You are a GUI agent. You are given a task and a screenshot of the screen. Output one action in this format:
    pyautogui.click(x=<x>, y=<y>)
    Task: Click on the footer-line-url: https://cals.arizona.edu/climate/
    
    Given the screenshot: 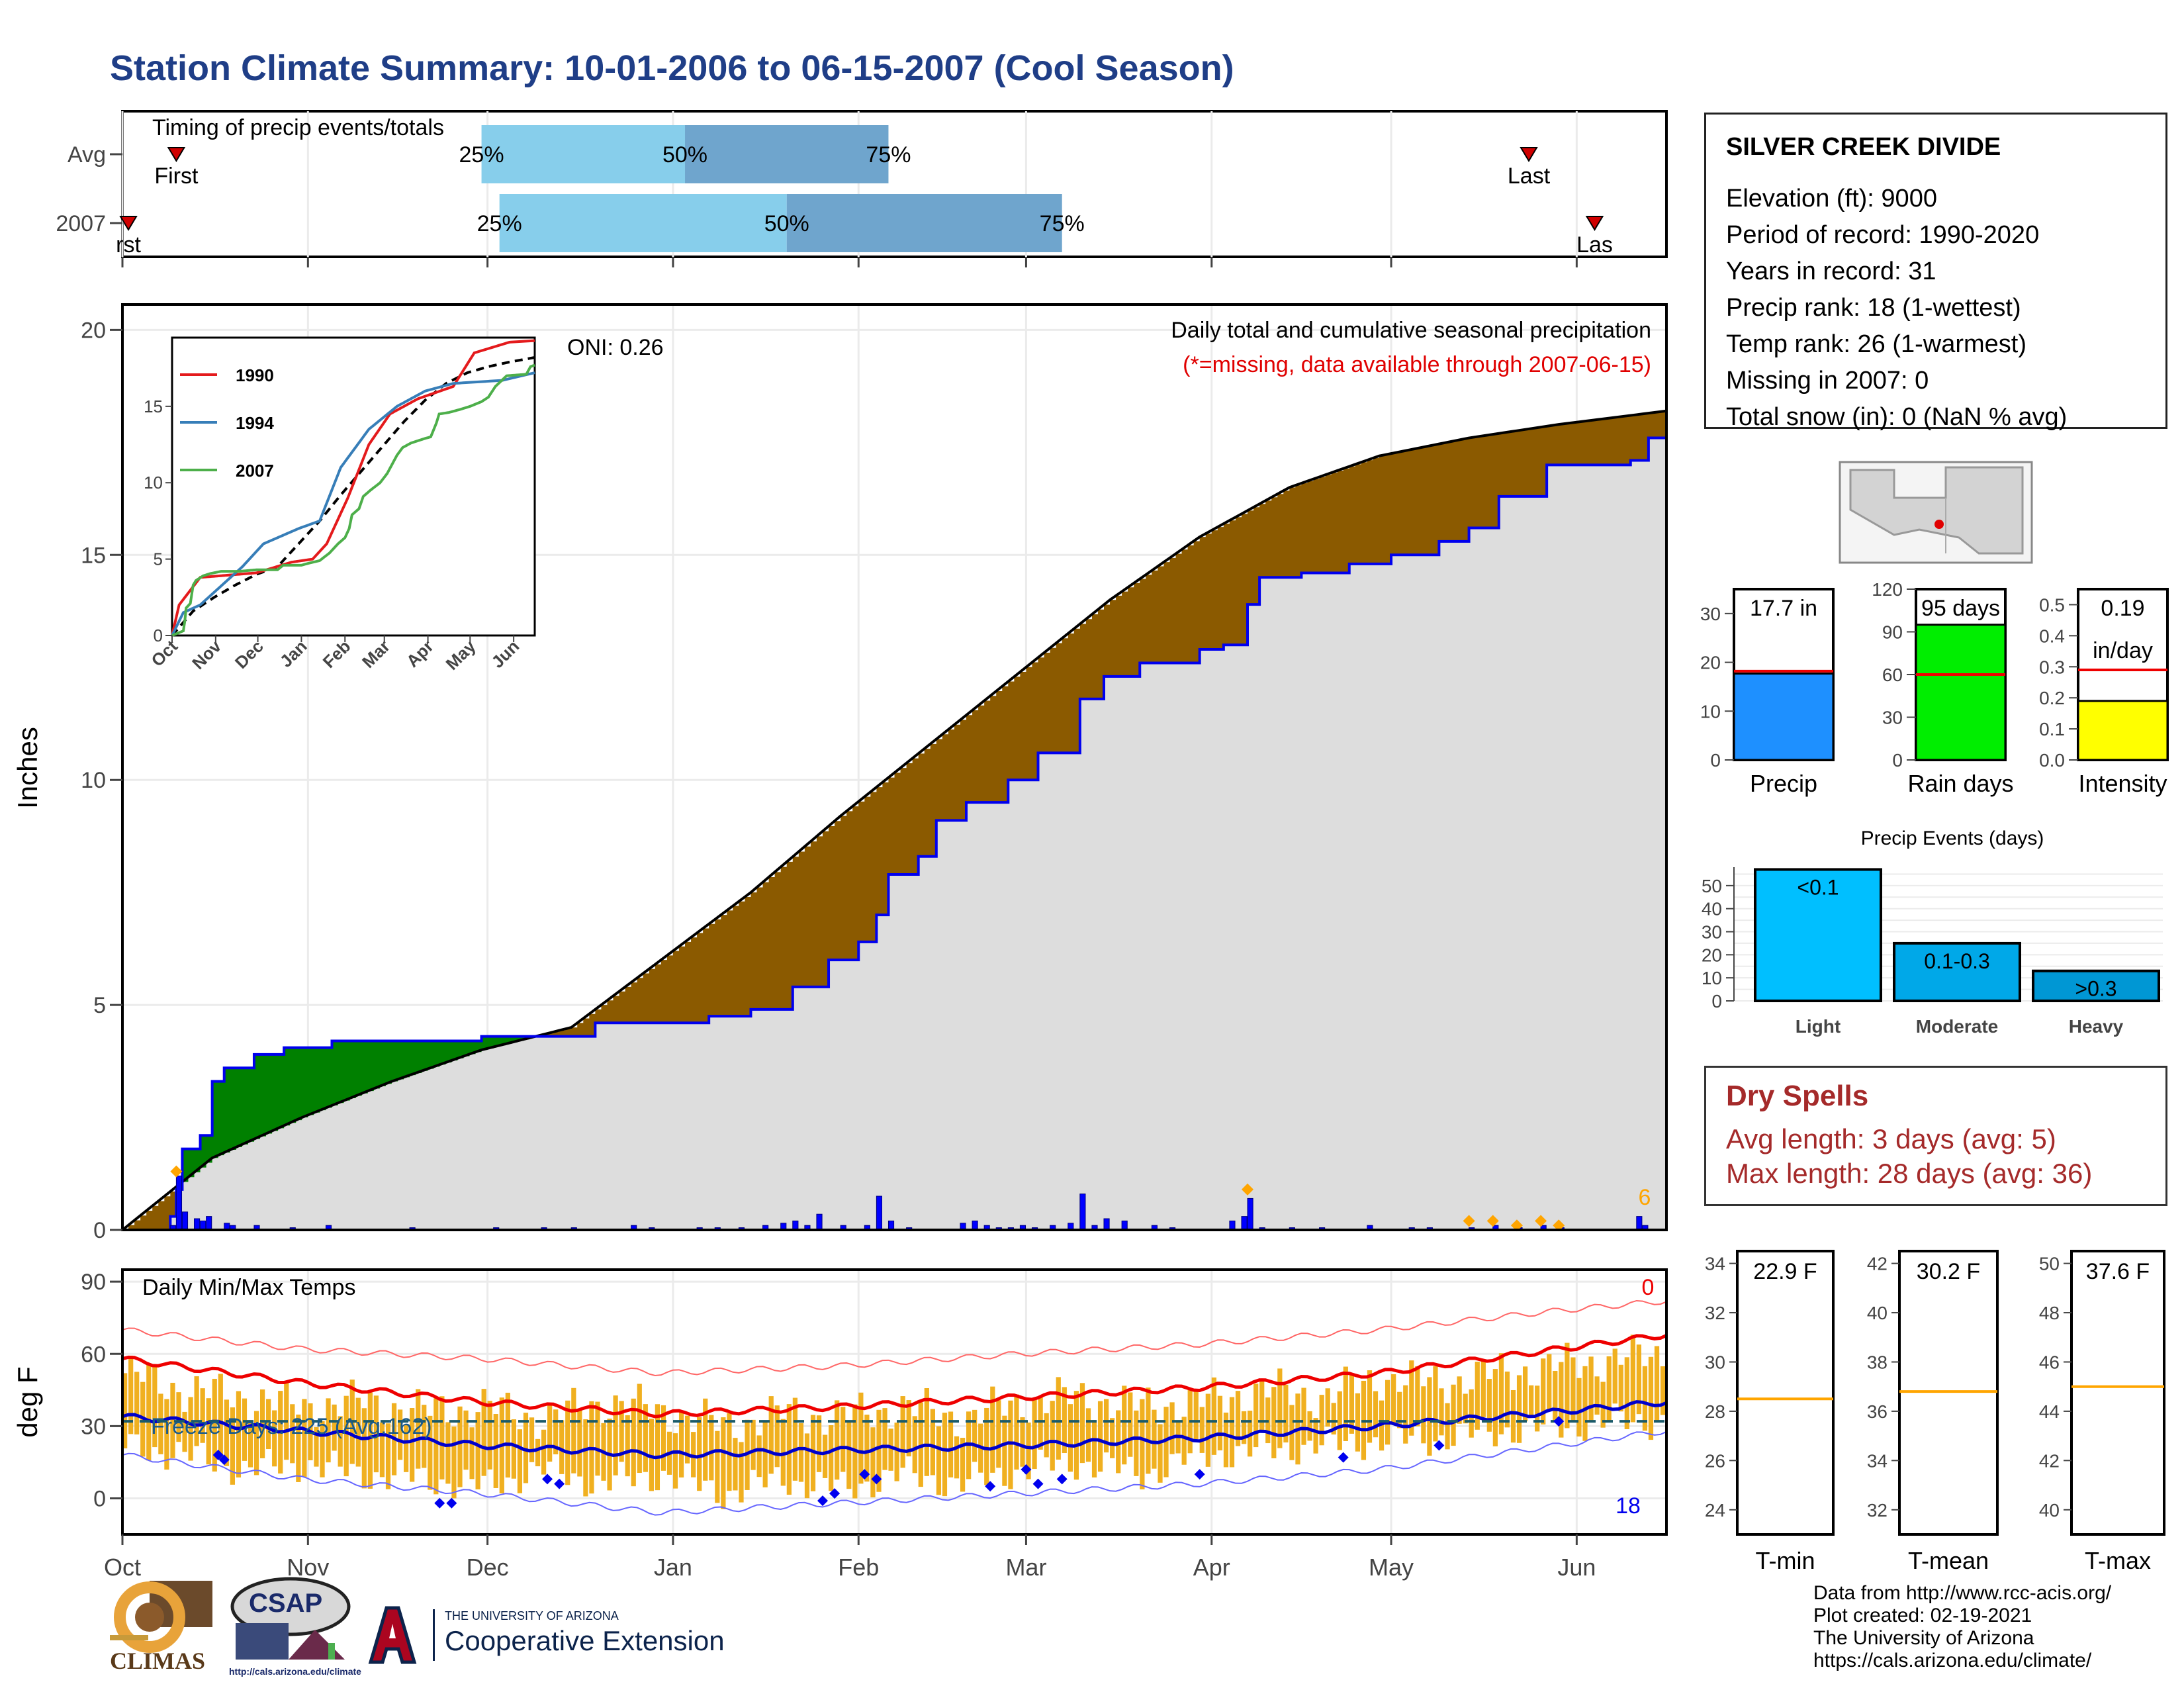 What is the action you would take?
    pyautogui.click(x=1952, y=1660)
    